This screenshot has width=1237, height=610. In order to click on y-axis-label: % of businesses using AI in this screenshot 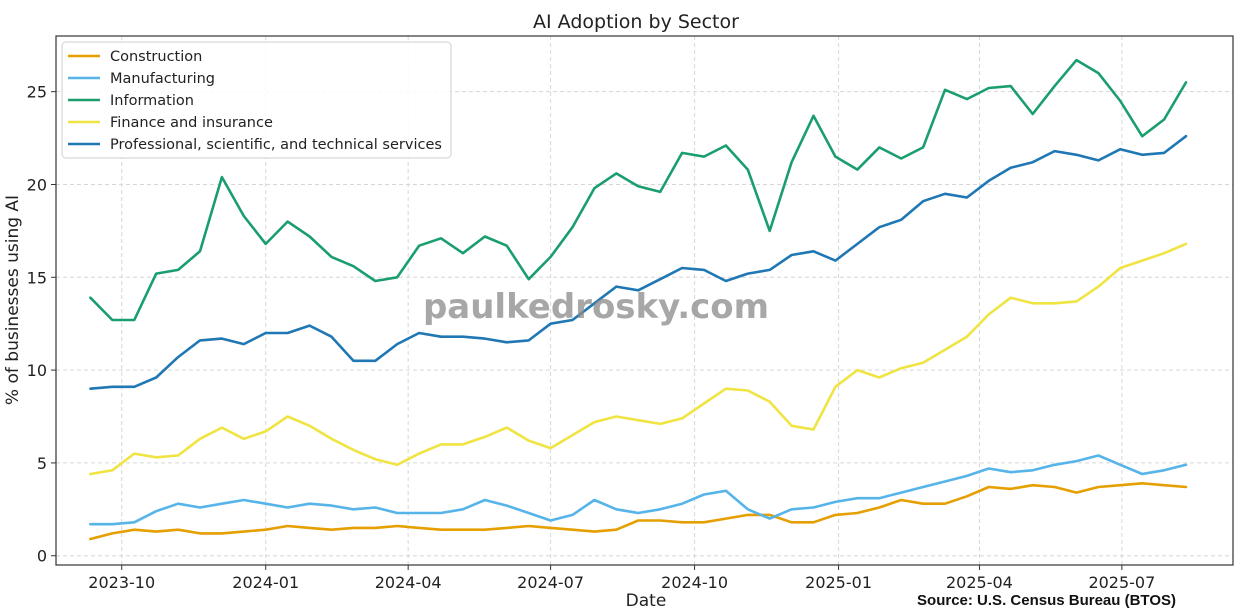, I will do `click(13, 300)`.